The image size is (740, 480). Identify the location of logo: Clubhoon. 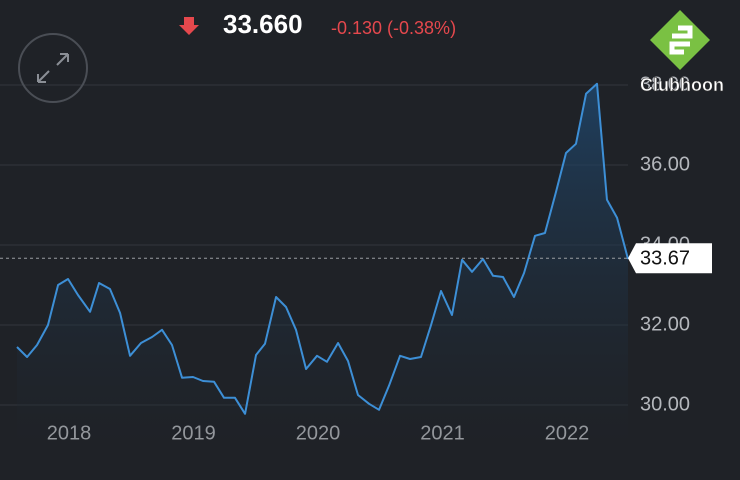
(682, 52).